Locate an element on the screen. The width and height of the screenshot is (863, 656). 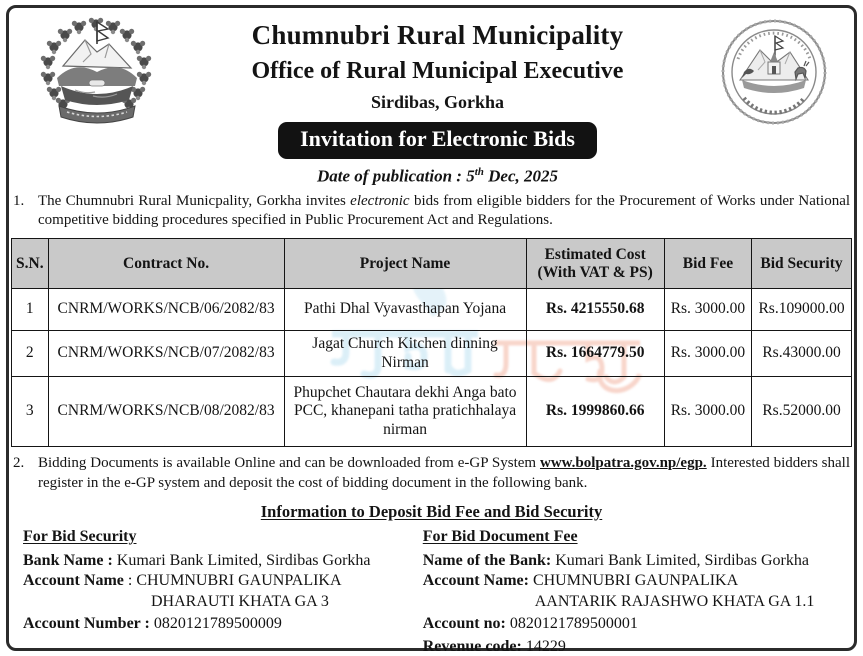
col-header-security: Bid Security is located at coordinates (801, 264).